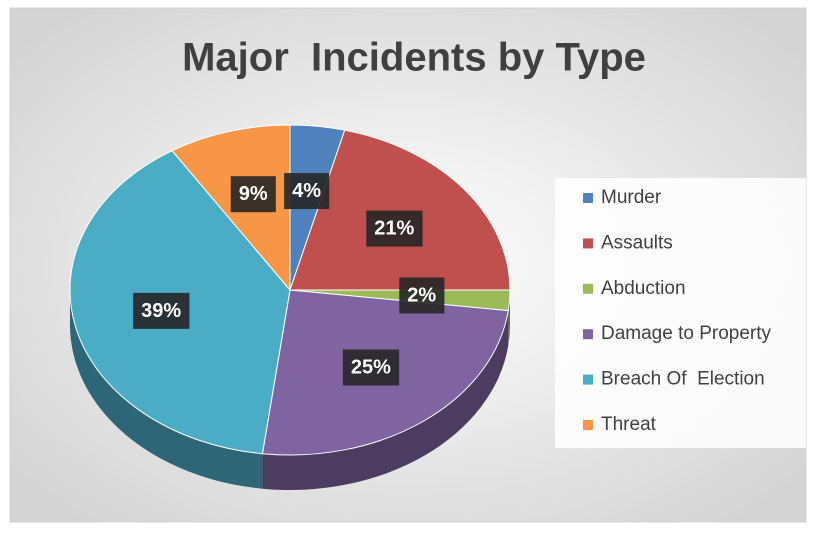 Image resolution: width=814 pixels, height=538 pixels. I want to click on pie-slice, so click(400, 210).